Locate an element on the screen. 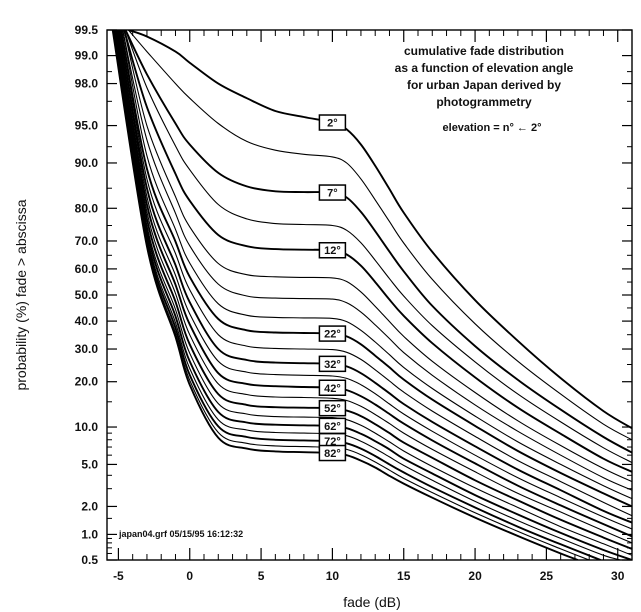  y-tick-label: 90.0 is located at coordinates (87, 163).